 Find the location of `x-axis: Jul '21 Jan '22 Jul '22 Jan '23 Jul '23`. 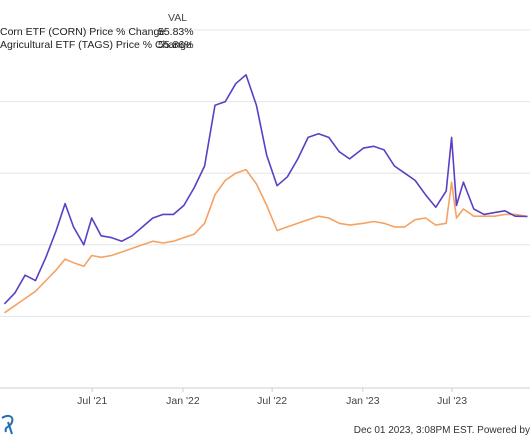

x-axis: Jul '21 Jan '22 Jul '22 Jan '23 Jul '23 is located at coordinates (272, 397).